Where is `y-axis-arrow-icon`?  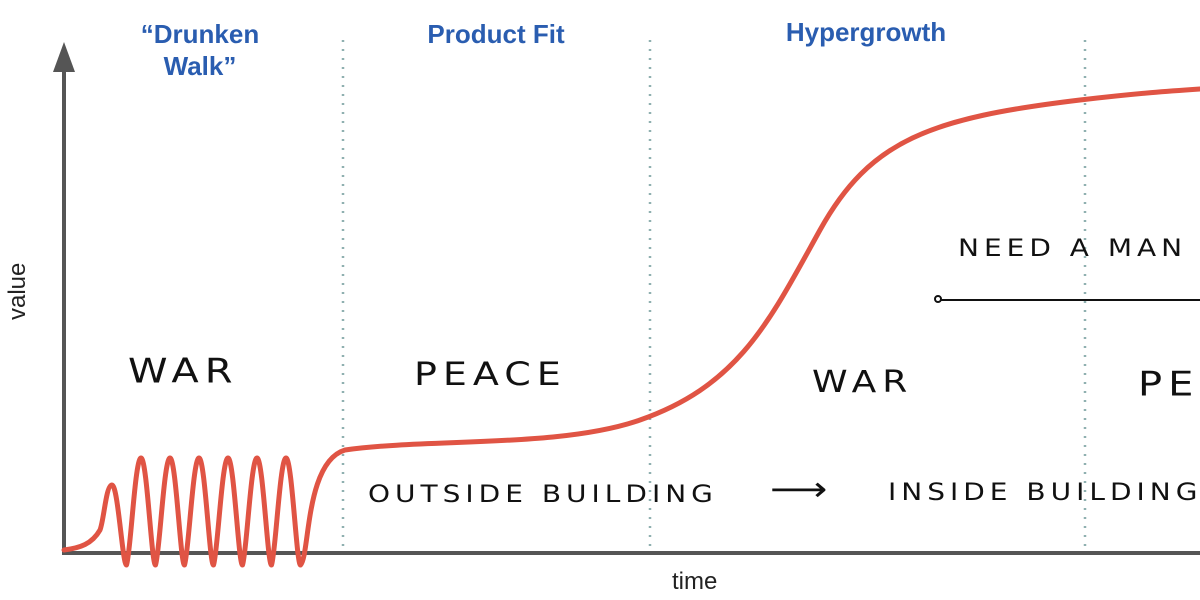
y-axis-arrow-icon is located at coordinates (64, 57).